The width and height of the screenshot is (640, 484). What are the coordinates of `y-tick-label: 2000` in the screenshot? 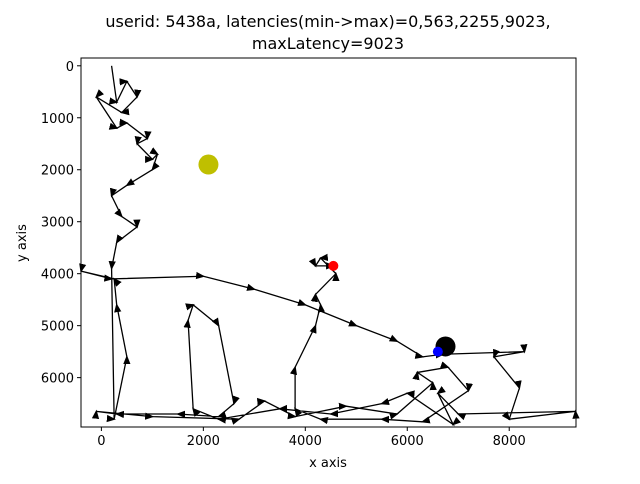 It's located at (57, 171).